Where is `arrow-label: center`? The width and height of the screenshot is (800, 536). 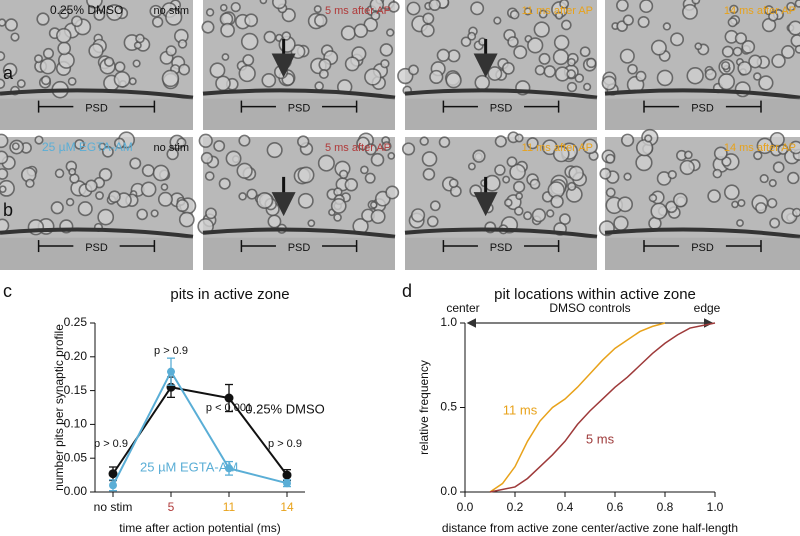 arrow-label: center is located at coordinates (462, 308).